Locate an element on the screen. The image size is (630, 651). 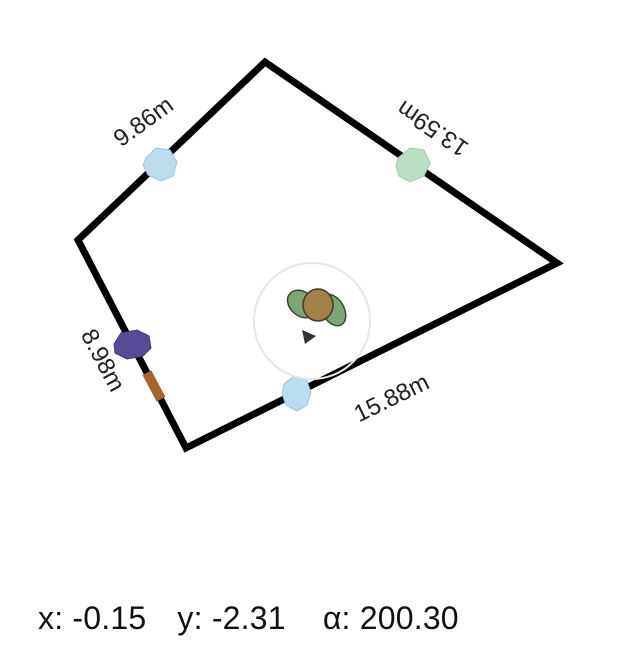
alpha-label: α: is located at coordinates (336, 618).